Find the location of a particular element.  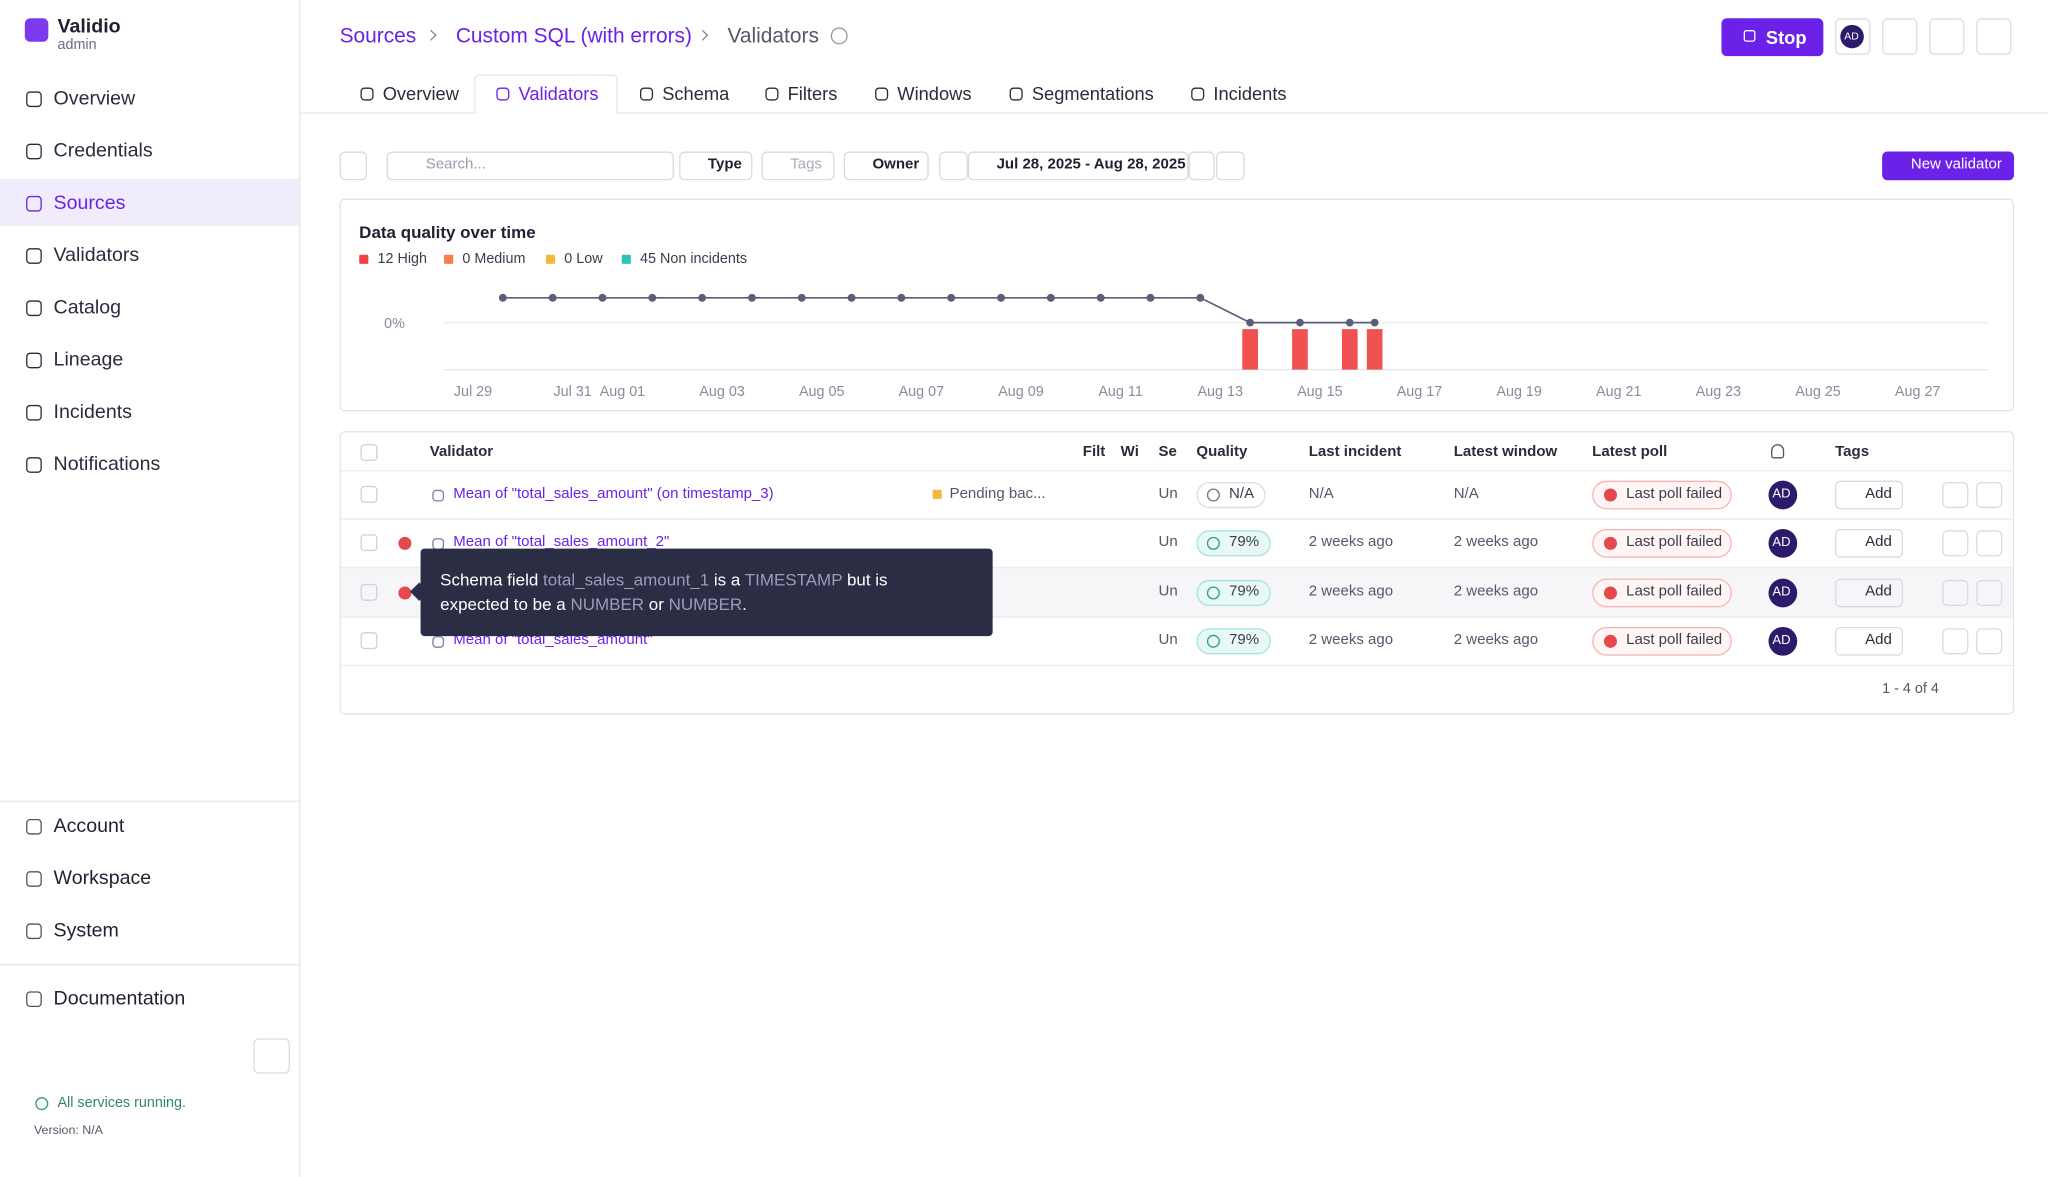

column-header: Last incident is located at coordinates (1355, 452).